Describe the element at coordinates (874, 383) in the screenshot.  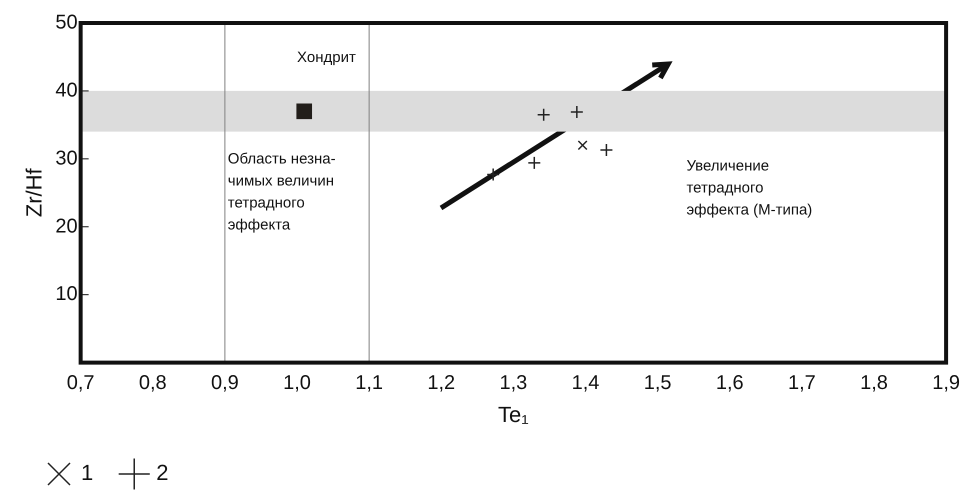
I see `x-tick-label: 1,8` at that location.